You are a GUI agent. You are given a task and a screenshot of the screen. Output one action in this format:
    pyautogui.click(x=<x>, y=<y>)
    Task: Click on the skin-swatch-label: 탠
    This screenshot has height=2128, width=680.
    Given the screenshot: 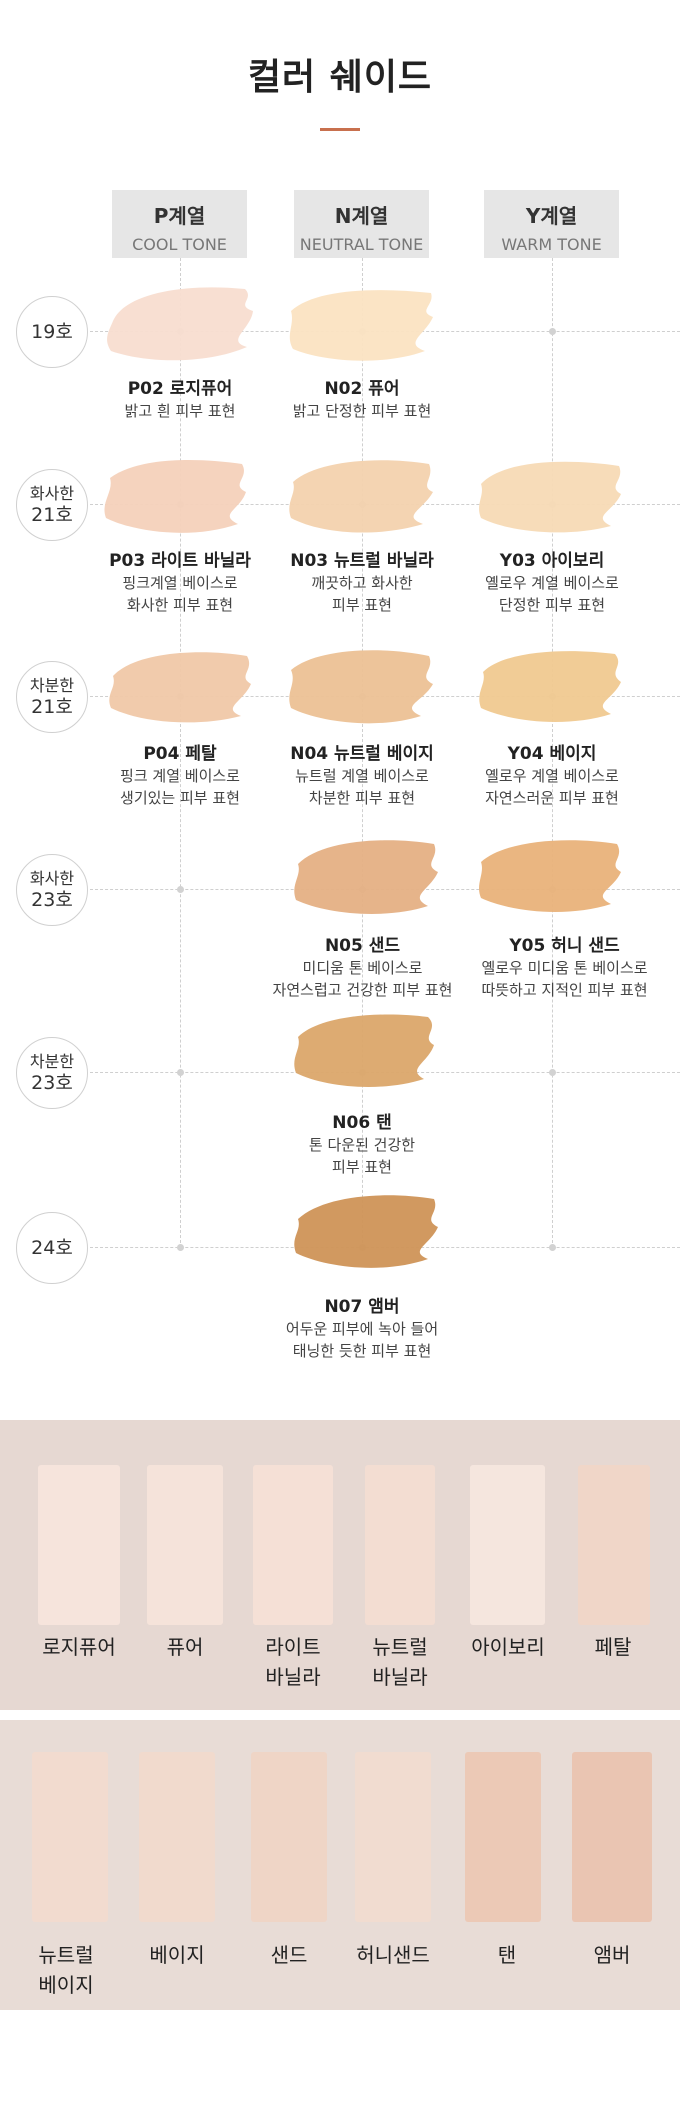 What is the action you would take?
    pyautogui.click(x=507, y=1955)
    